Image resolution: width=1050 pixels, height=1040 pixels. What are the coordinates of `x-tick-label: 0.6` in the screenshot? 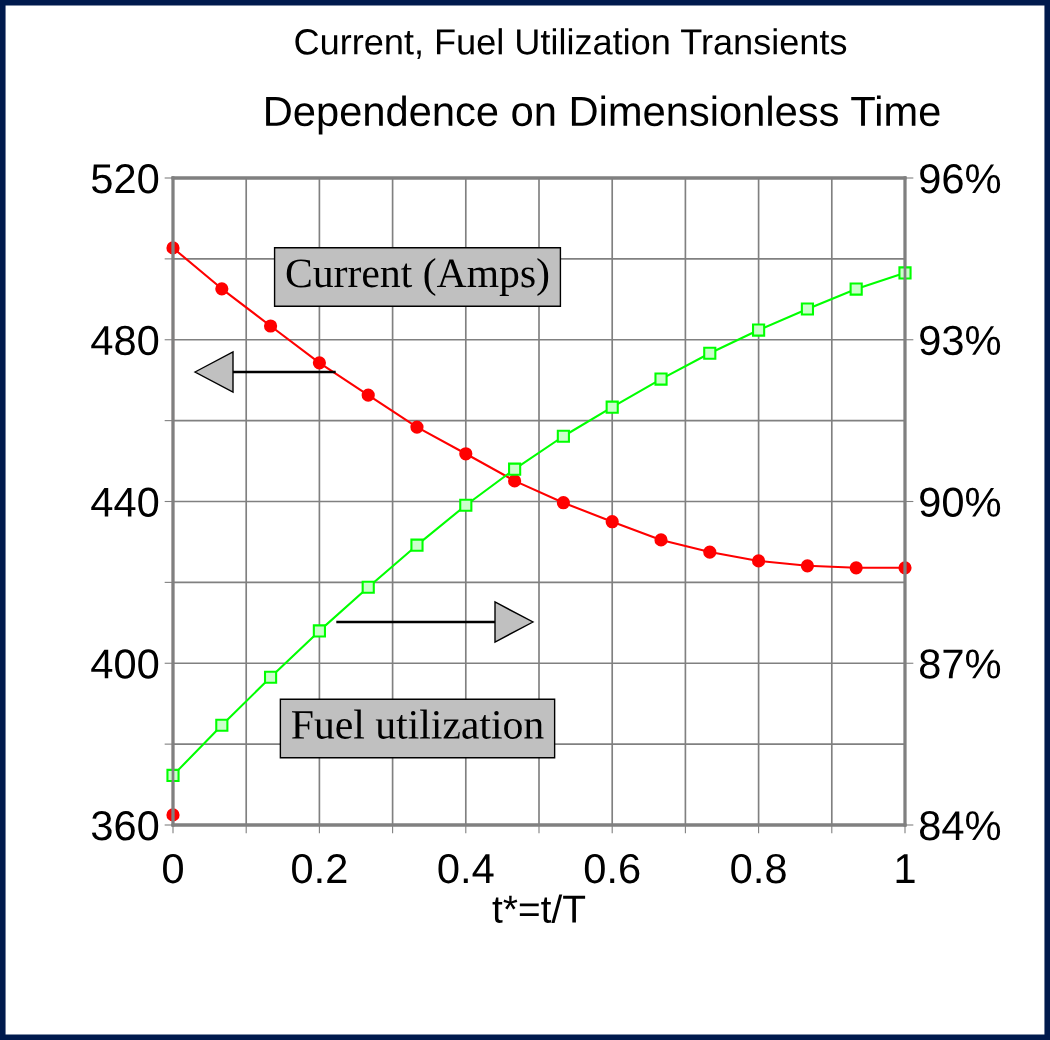 It's located at (612, 868).